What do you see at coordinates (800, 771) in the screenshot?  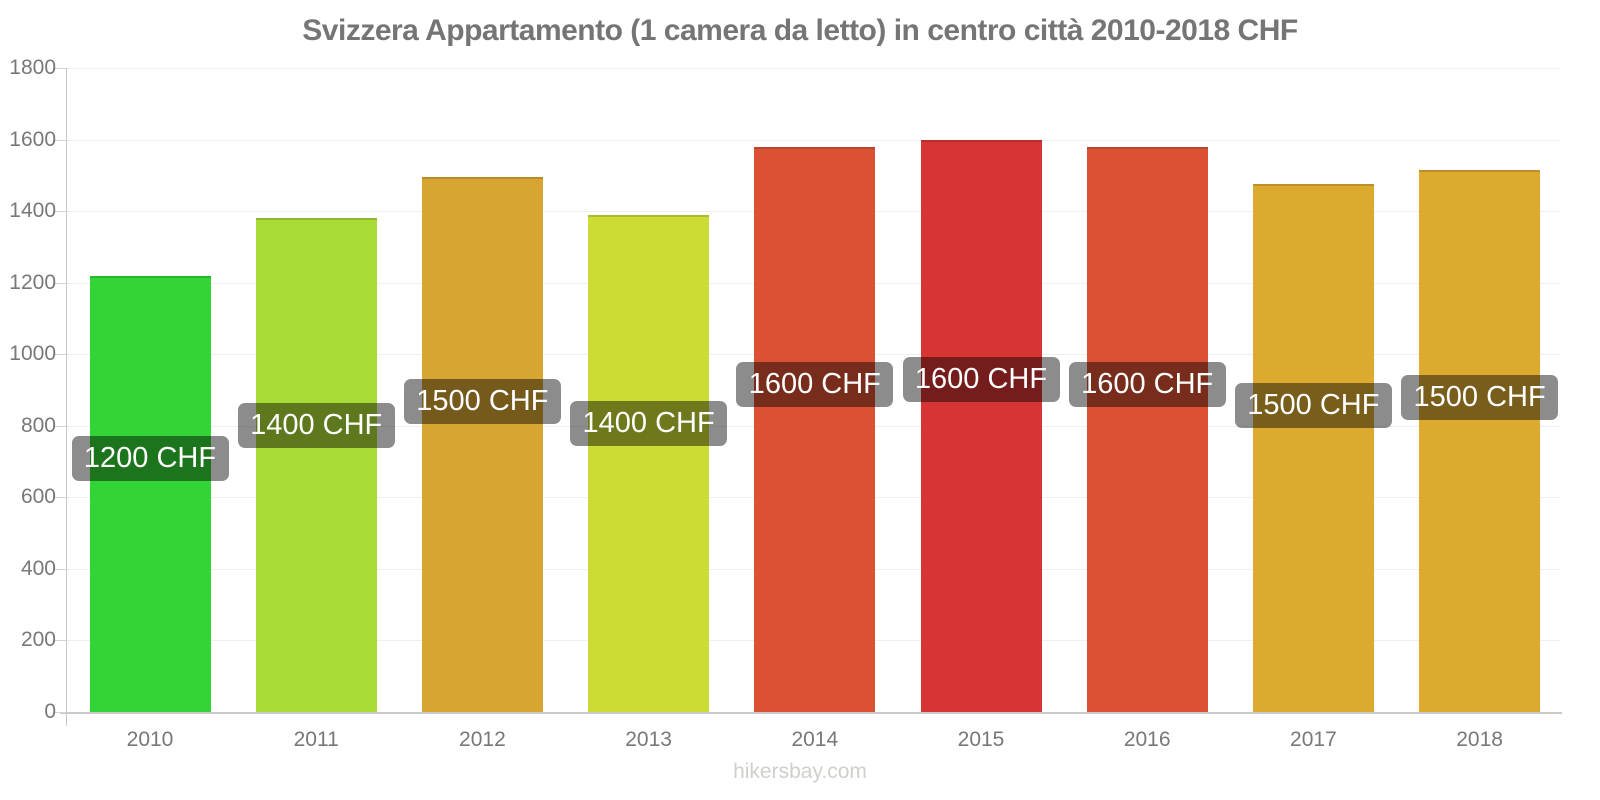 I see `source-watermark: hikersbay.com` at bounding box center [800, 771].